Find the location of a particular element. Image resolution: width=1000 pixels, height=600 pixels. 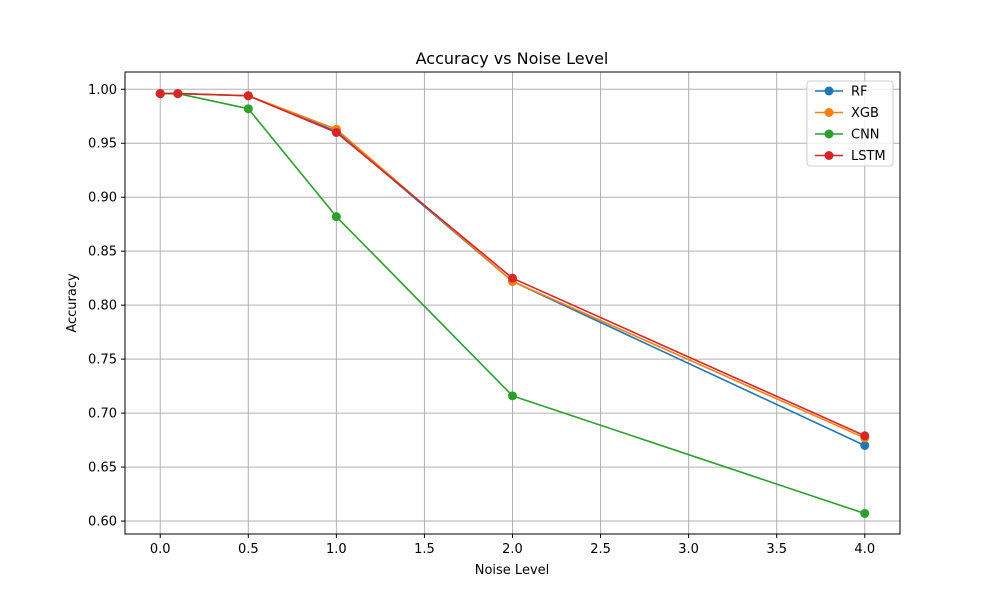

y-tick-label: 0.95 is located at coordinates (102, 144).